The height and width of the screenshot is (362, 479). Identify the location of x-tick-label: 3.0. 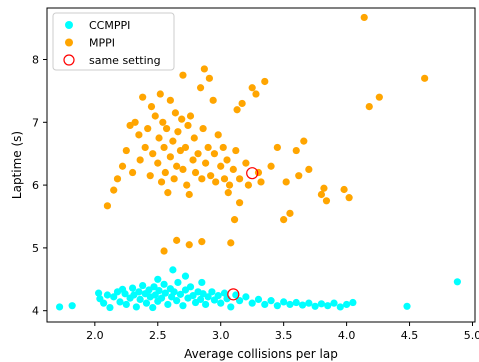
(221, 335).